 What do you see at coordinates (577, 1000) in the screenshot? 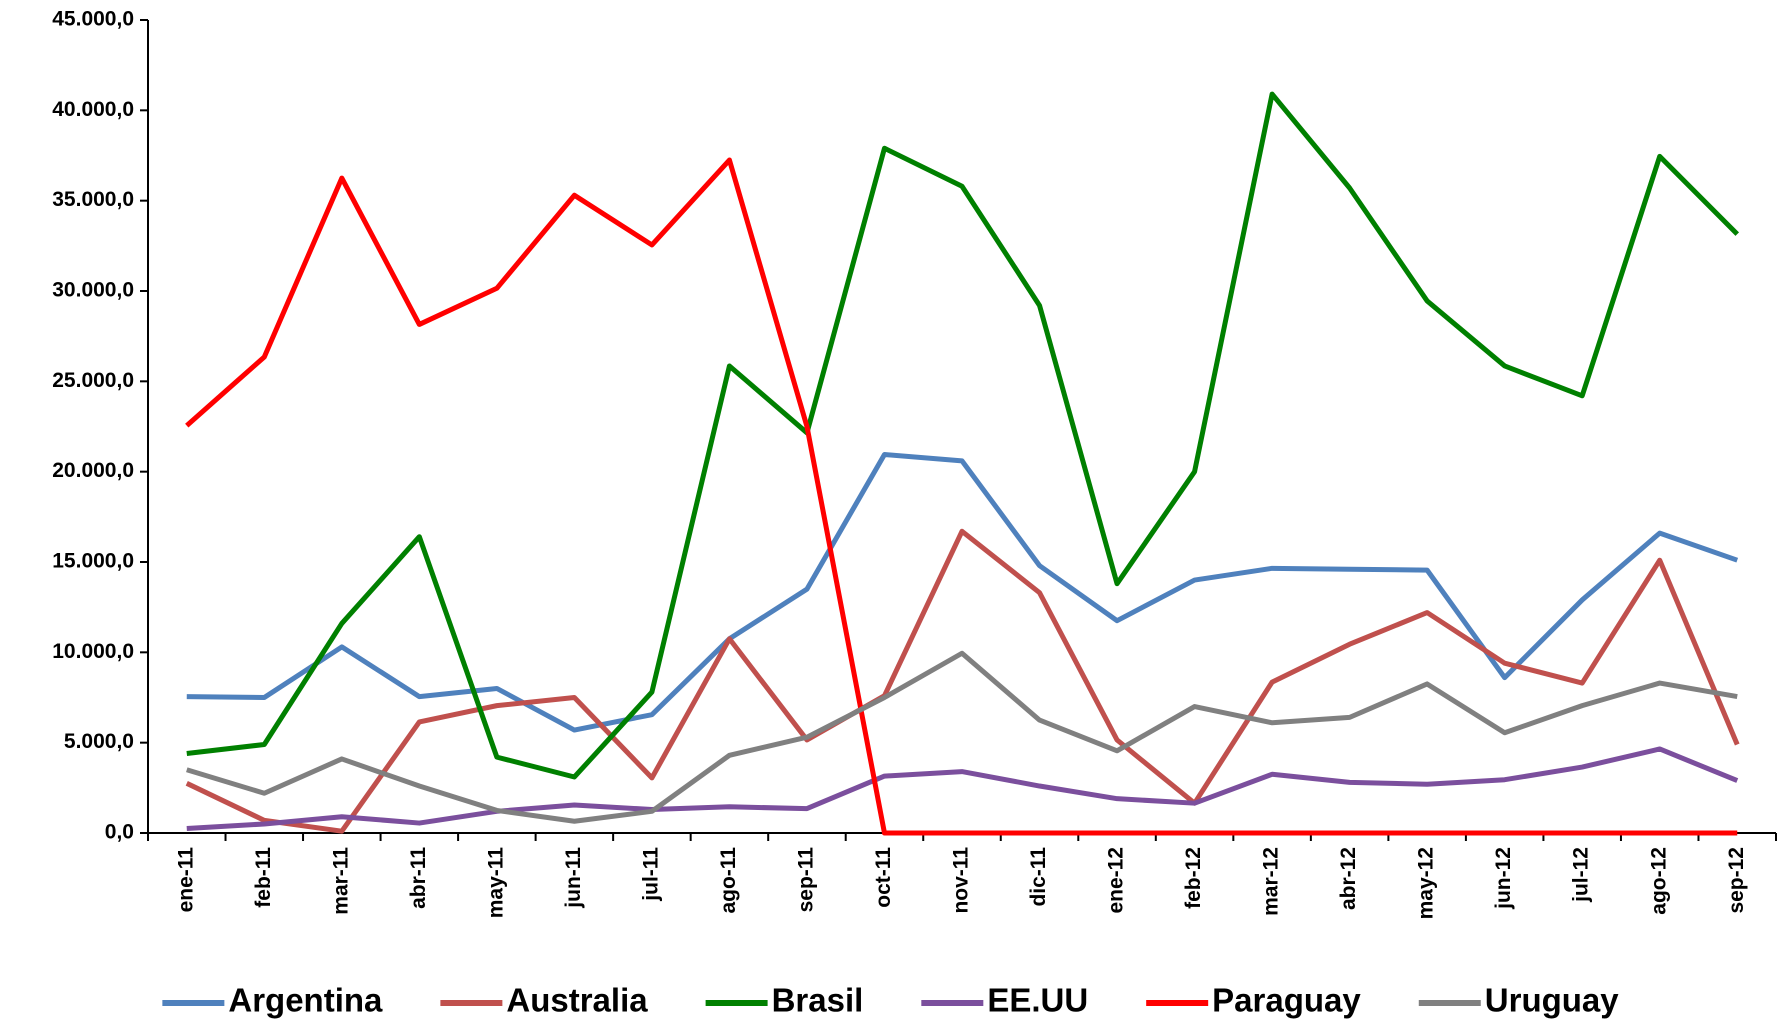
I see `legend-label: Australia` at bounding box center [577, 1000].